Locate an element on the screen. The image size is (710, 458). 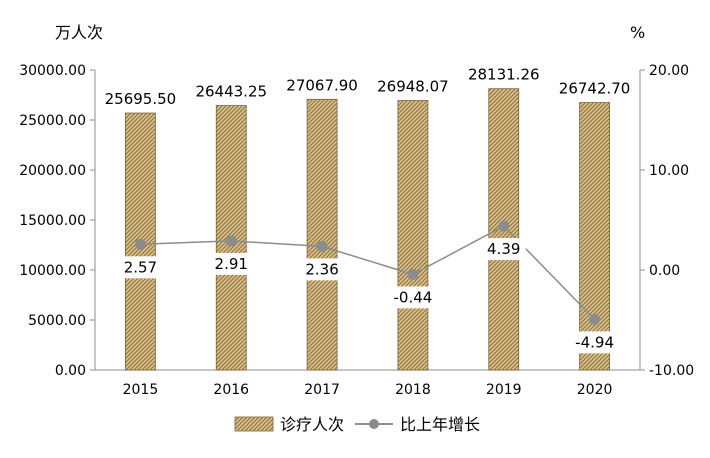
right-tick-label: -10.00 is located at coordinates (671, 371).